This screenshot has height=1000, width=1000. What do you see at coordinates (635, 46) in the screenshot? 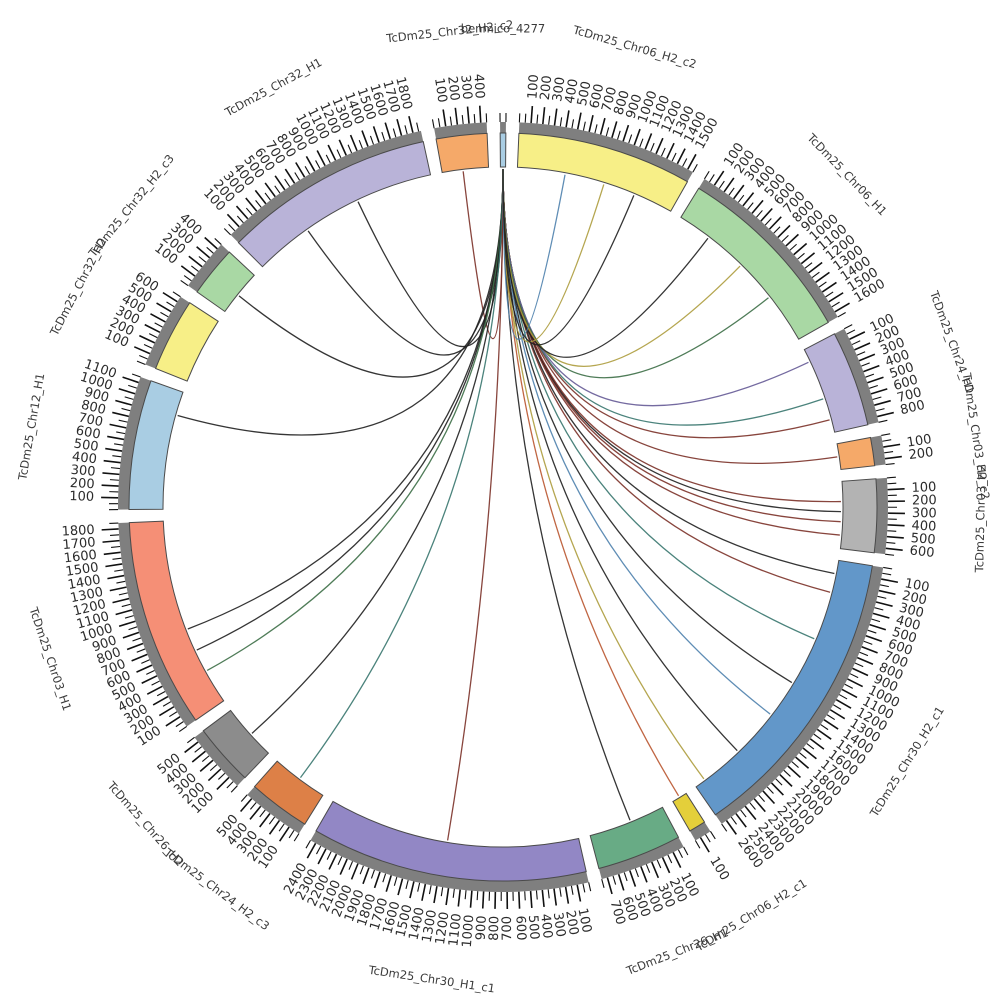
I see `chromosome-label: TcDm25_Chr06_H2_c2` at bounding box center [635, 46].